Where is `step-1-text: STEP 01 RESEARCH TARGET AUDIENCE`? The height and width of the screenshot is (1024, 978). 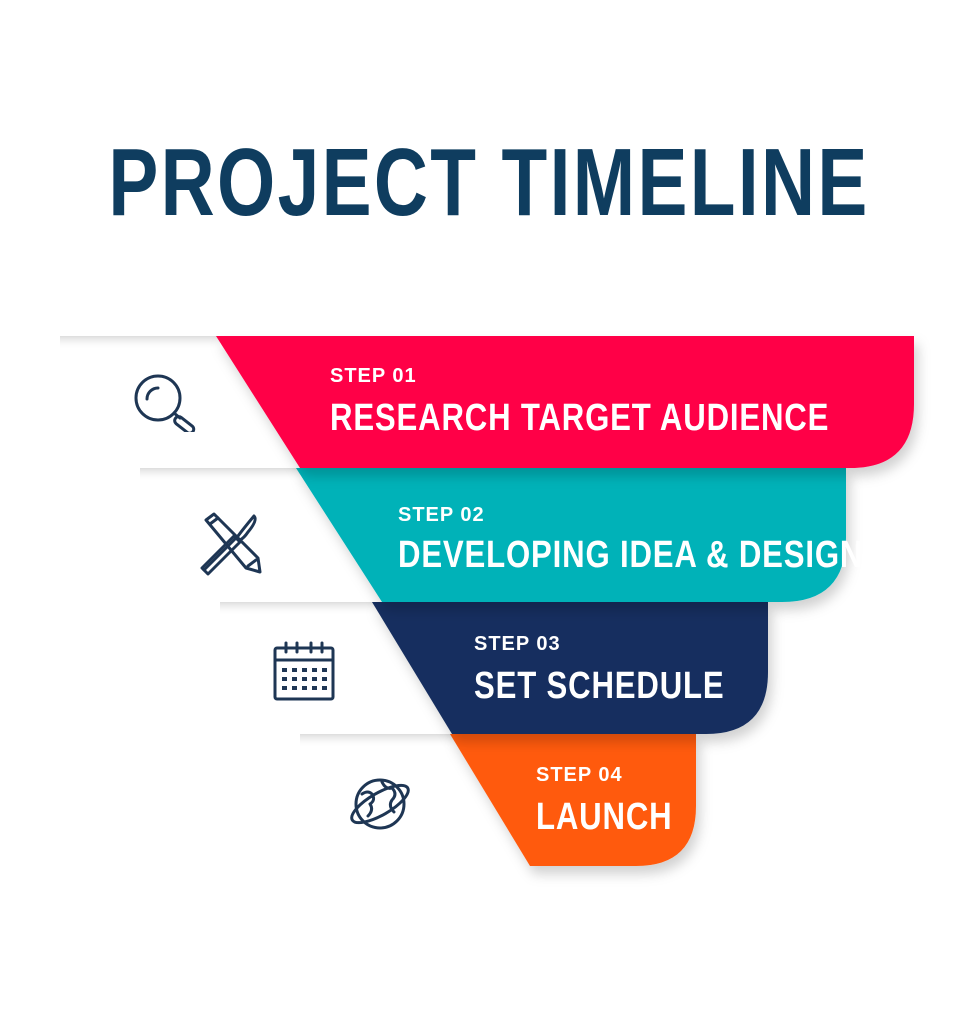 step-1-text: STEP 01 RESEARCH TARGET AUDIENCE is located at coordinates (634, 402).